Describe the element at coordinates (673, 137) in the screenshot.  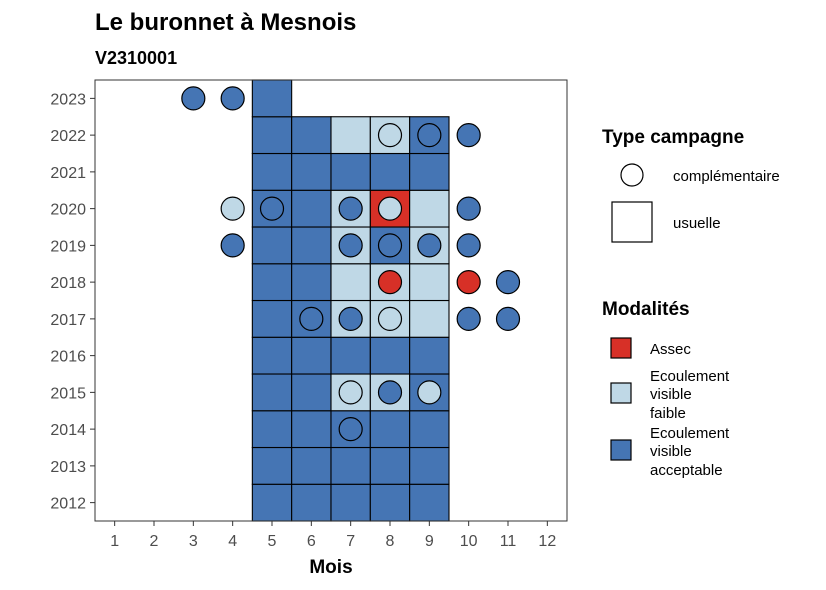
I see `legend-title: Type campagne` at that location.